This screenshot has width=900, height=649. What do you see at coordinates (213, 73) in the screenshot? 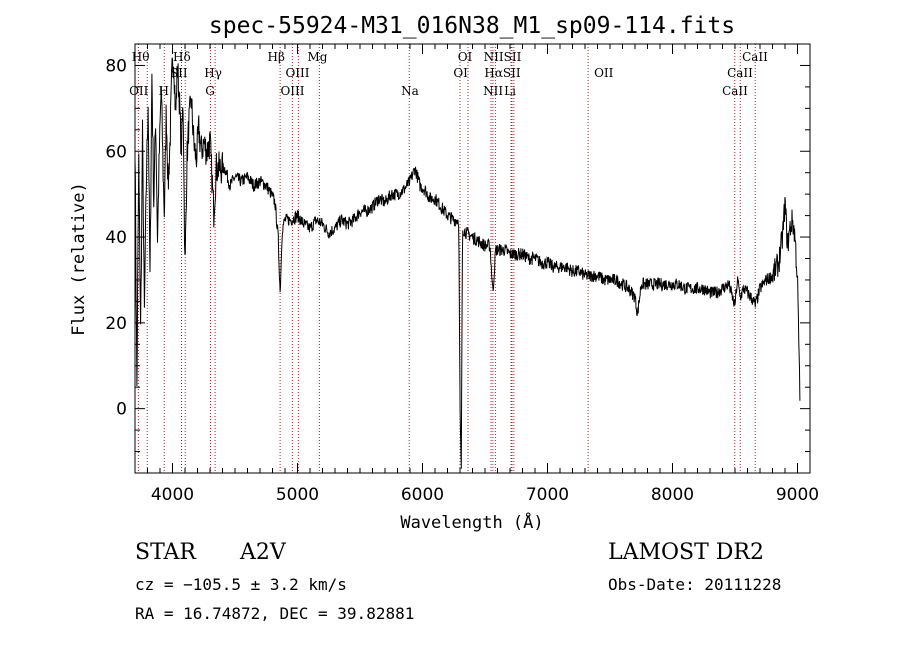
I see `line-label: Hγ` at bounding box center [213, 73].